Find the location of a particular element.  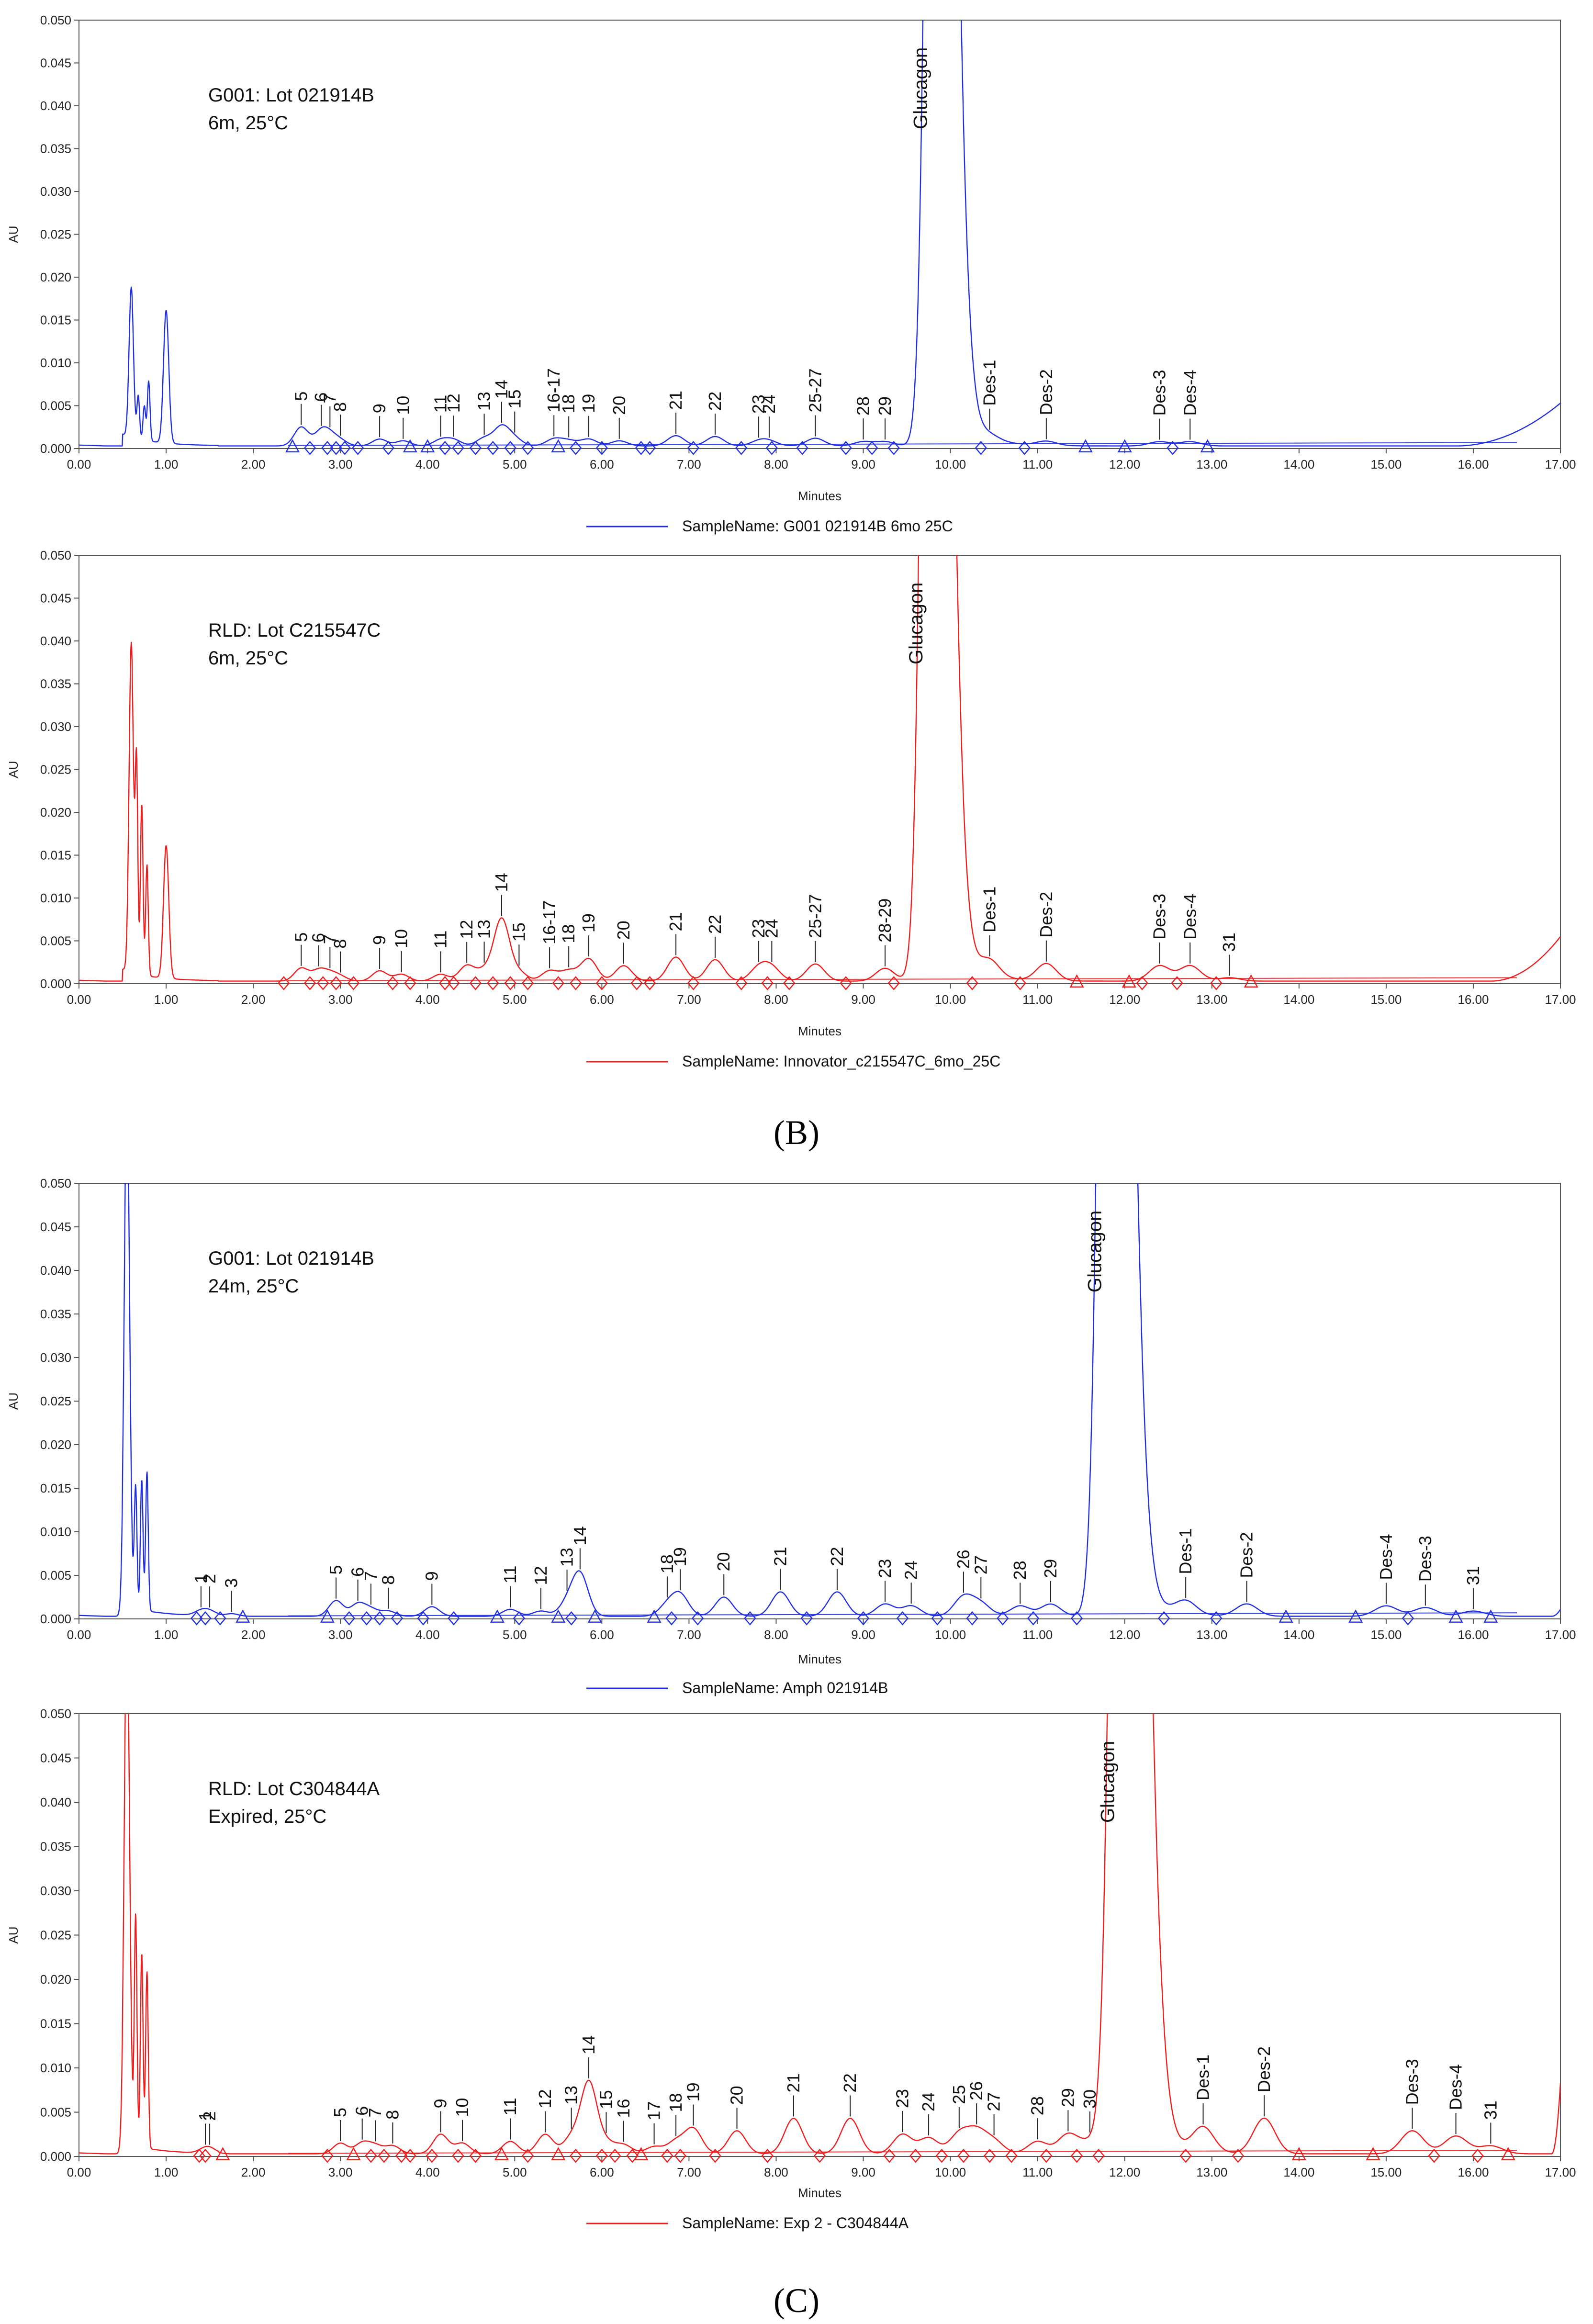

y-tick-label: 0.020 is located at coordinates (55, 812).